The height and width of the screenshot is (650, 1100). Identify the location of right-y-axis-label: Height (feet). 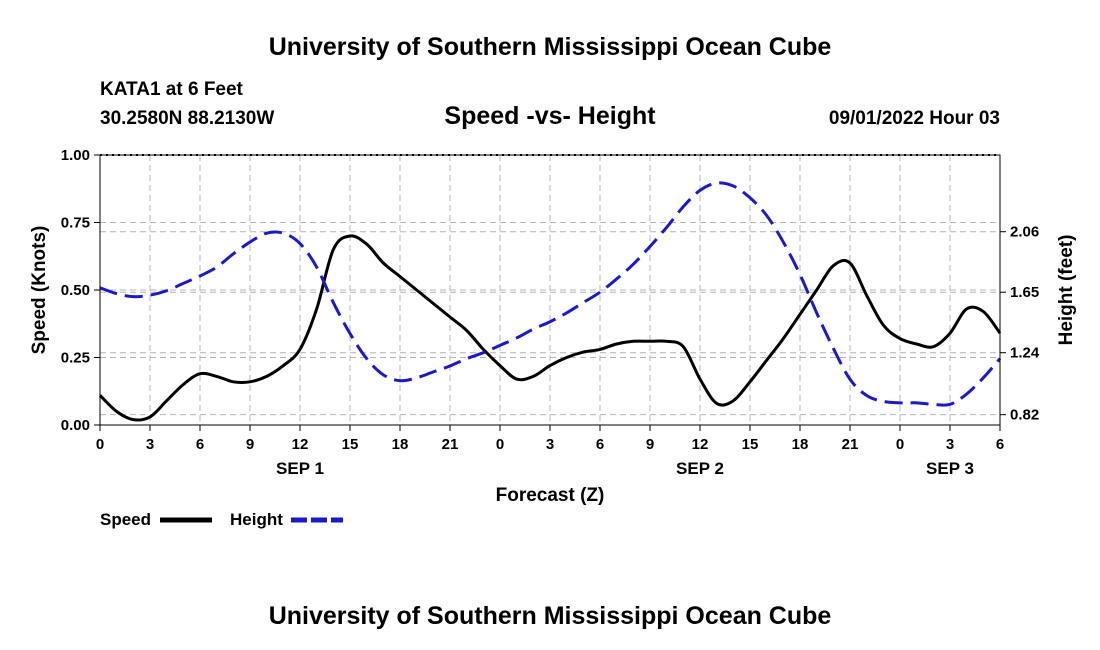
(1066, 290).